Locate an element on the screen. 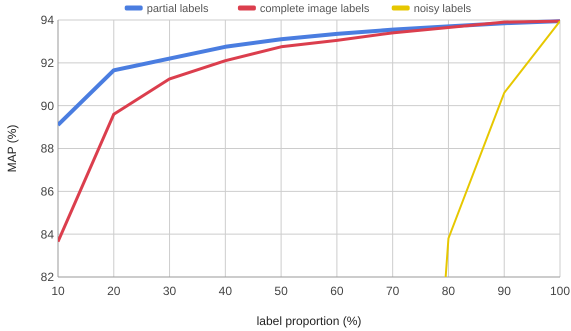  y-tick-label: 86 is located at coordinates (47, 191).